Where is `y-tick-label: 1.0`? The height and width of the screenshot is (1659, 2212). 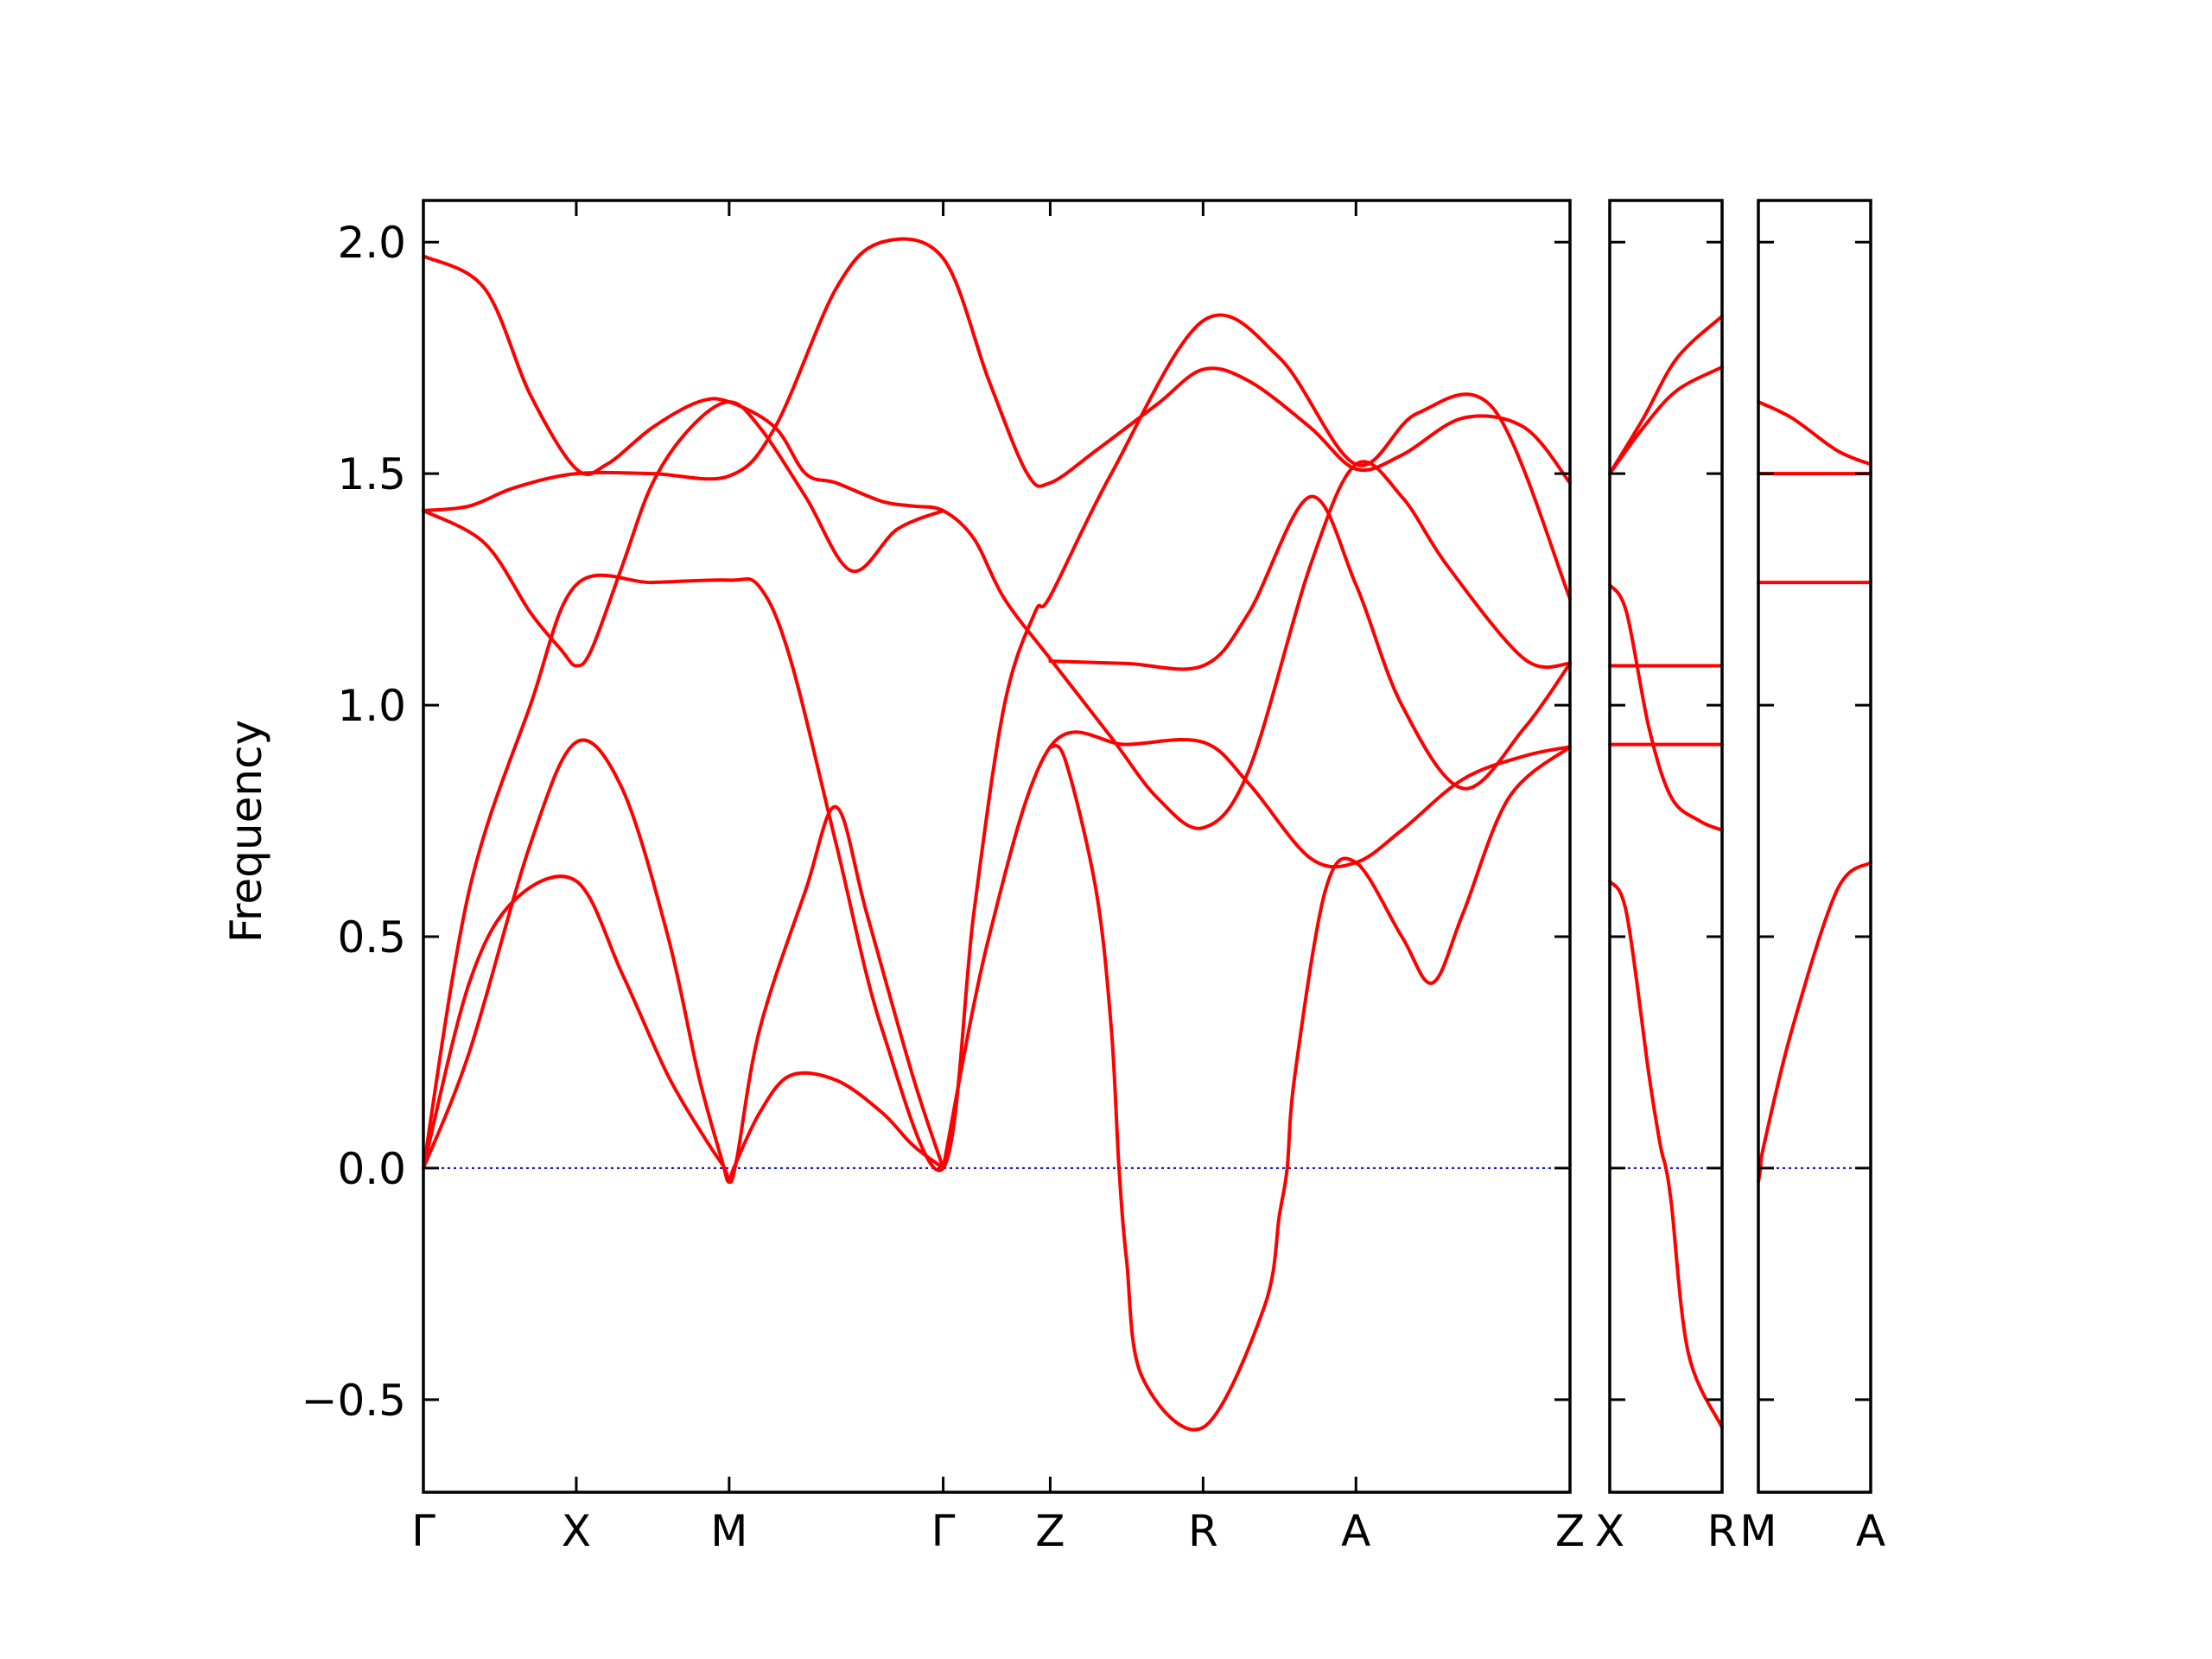 y-tick-label: 1.0 is located at coordinates (371, 706).